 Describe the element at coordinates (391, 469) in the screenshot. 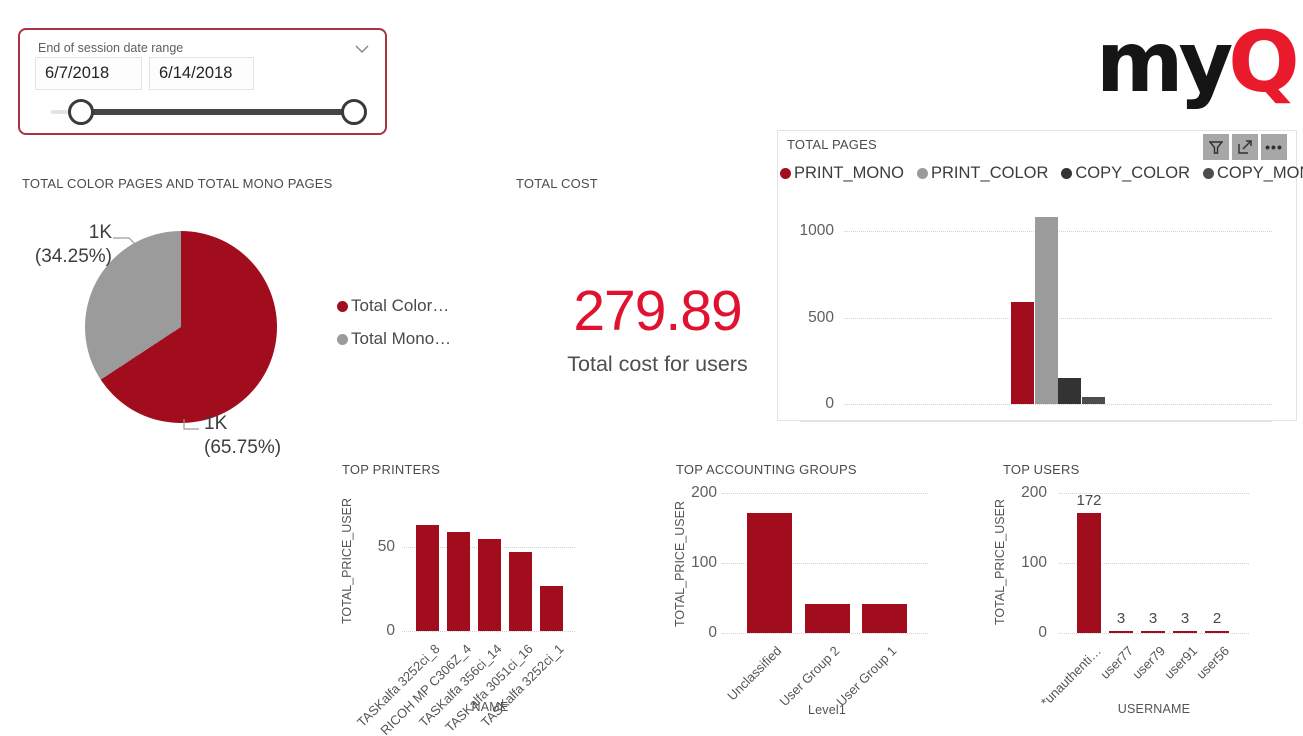

I see `printers-title: TOP PRINTERS` at that location.